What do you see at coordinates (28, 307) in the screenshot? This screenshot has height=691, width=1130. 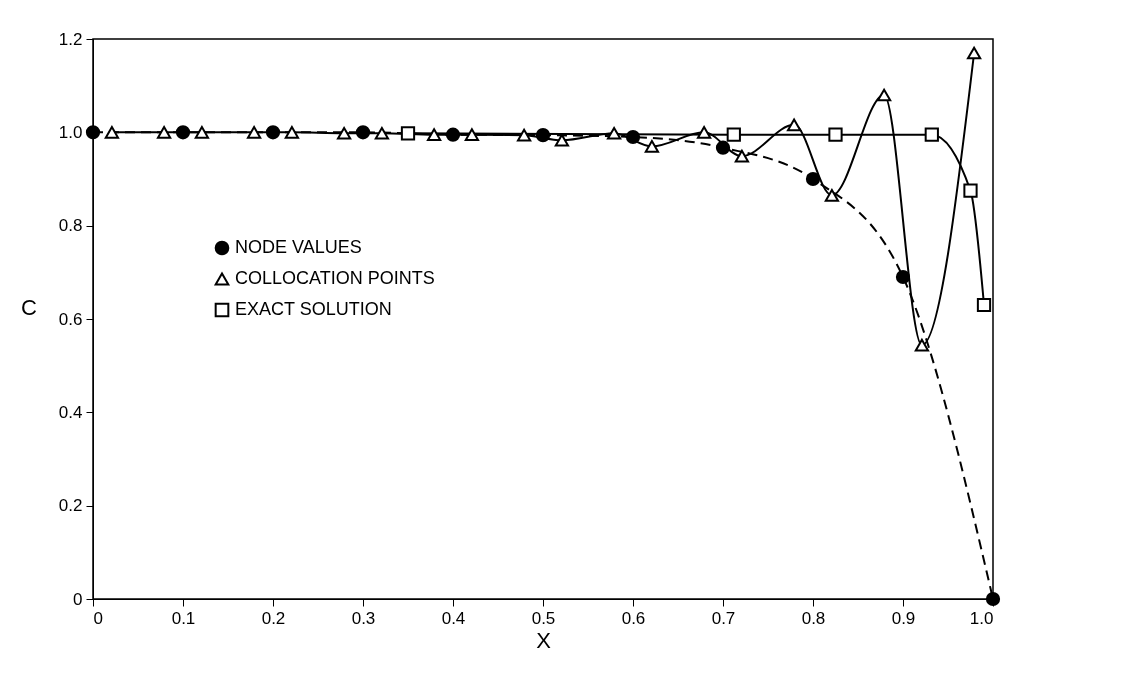 I see `y-axis-title: C` at bounding box center [28, 307].